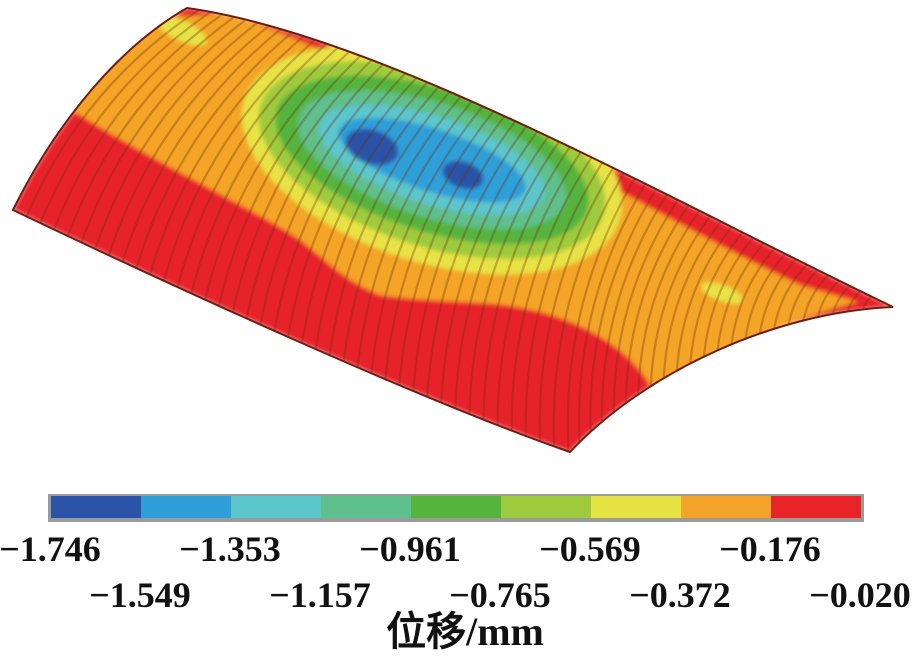  What do you see at coordinates (770, 549) in the screenshot?
I see `legend-tick: −0.176` at bounding box center [770, 549].